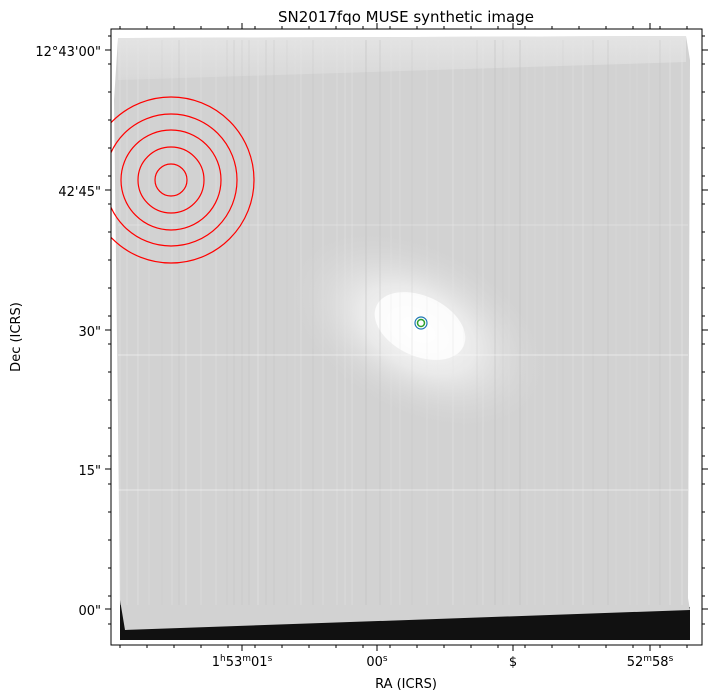 The image size is (712, 700). I want to click on y-tick-label: 00", so click(89, 611).